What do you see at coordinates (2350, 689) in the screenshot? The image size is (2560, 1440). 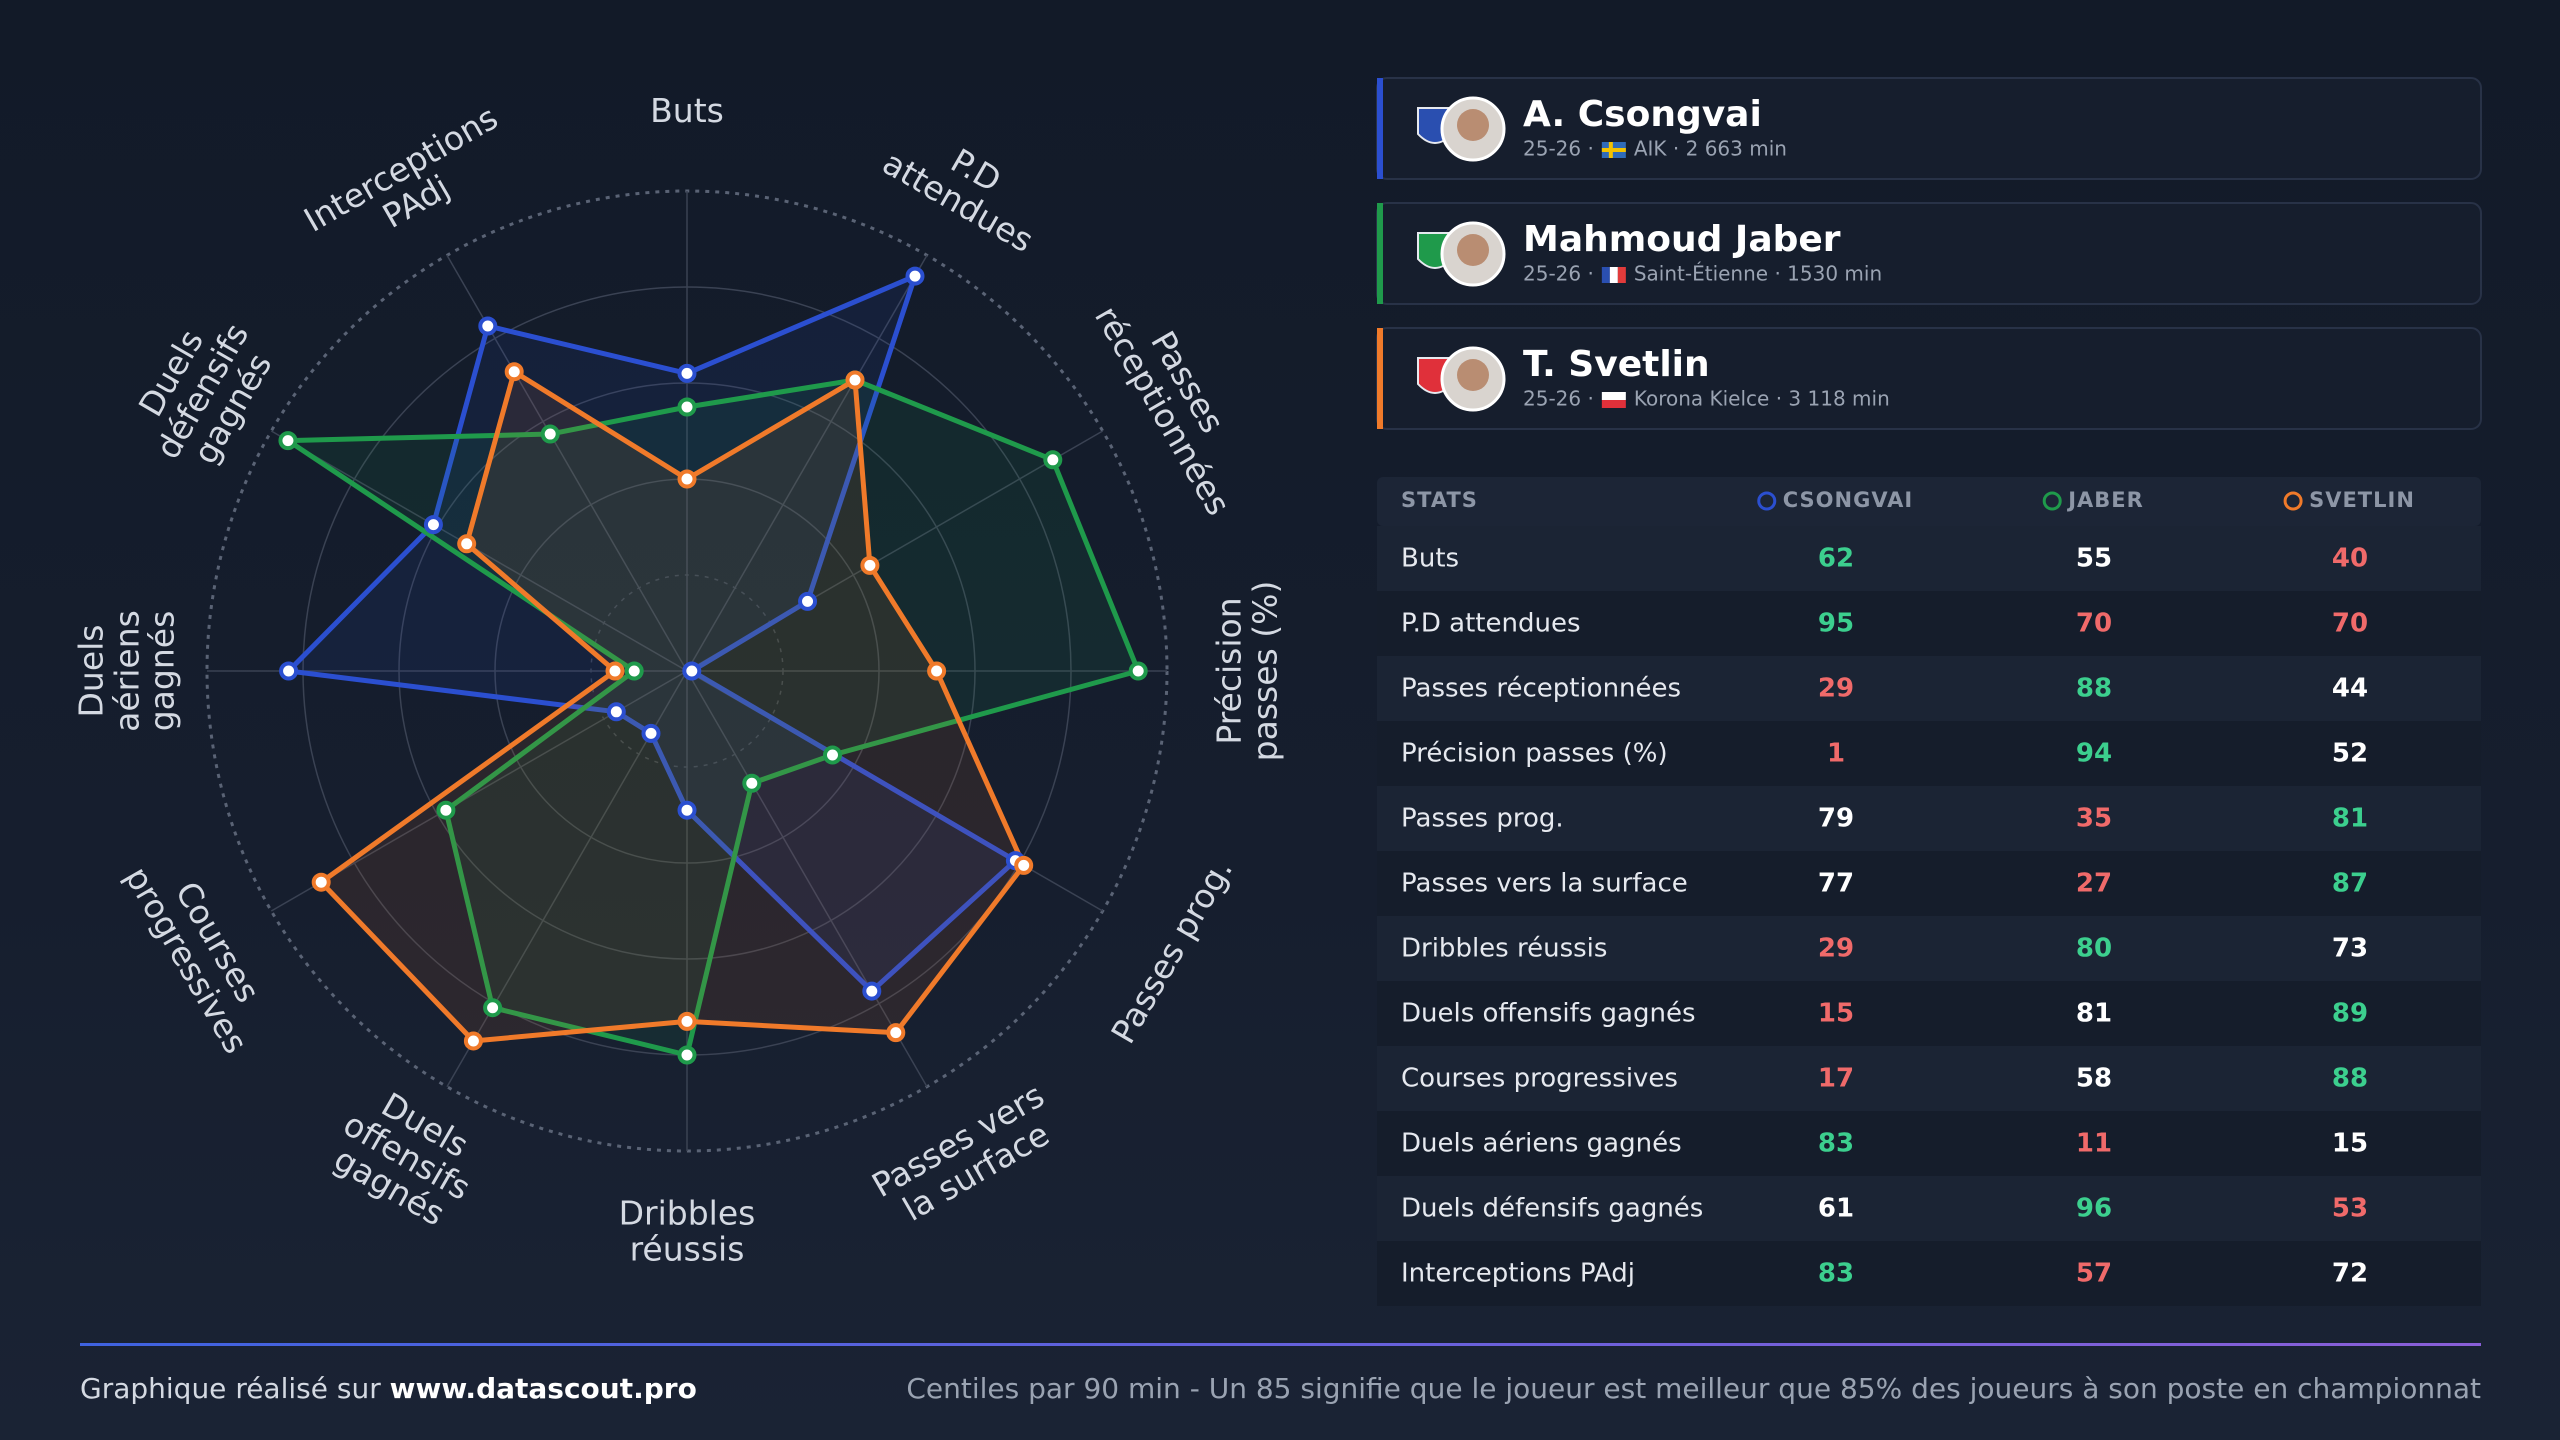 I see `cell-value: 44` at bounding box center [2350, 689].